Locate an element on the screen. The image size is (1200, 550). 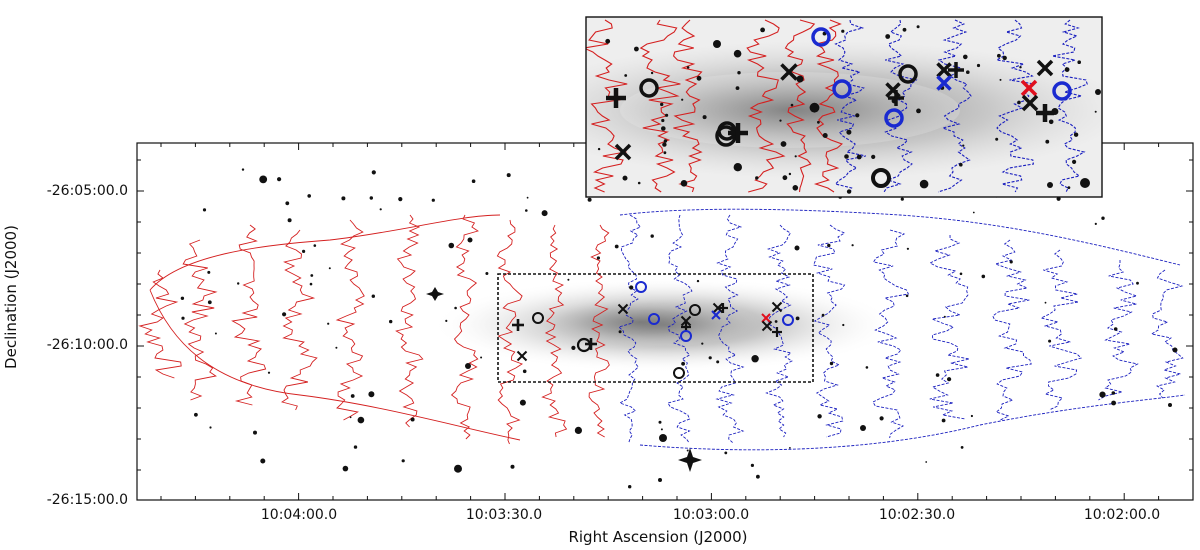
inset-zoom-panel is located at coordinates (844, 107).